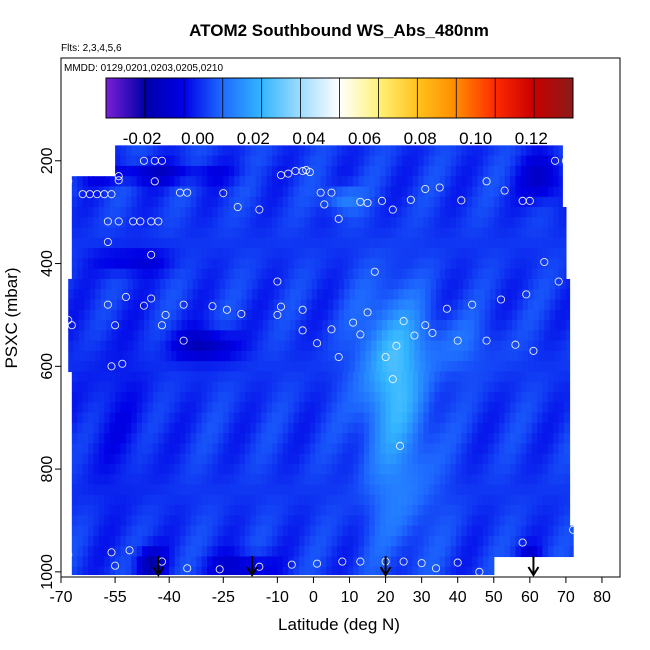  I want to click on colorbar-tick-label: 0.08, so click(420, 138).